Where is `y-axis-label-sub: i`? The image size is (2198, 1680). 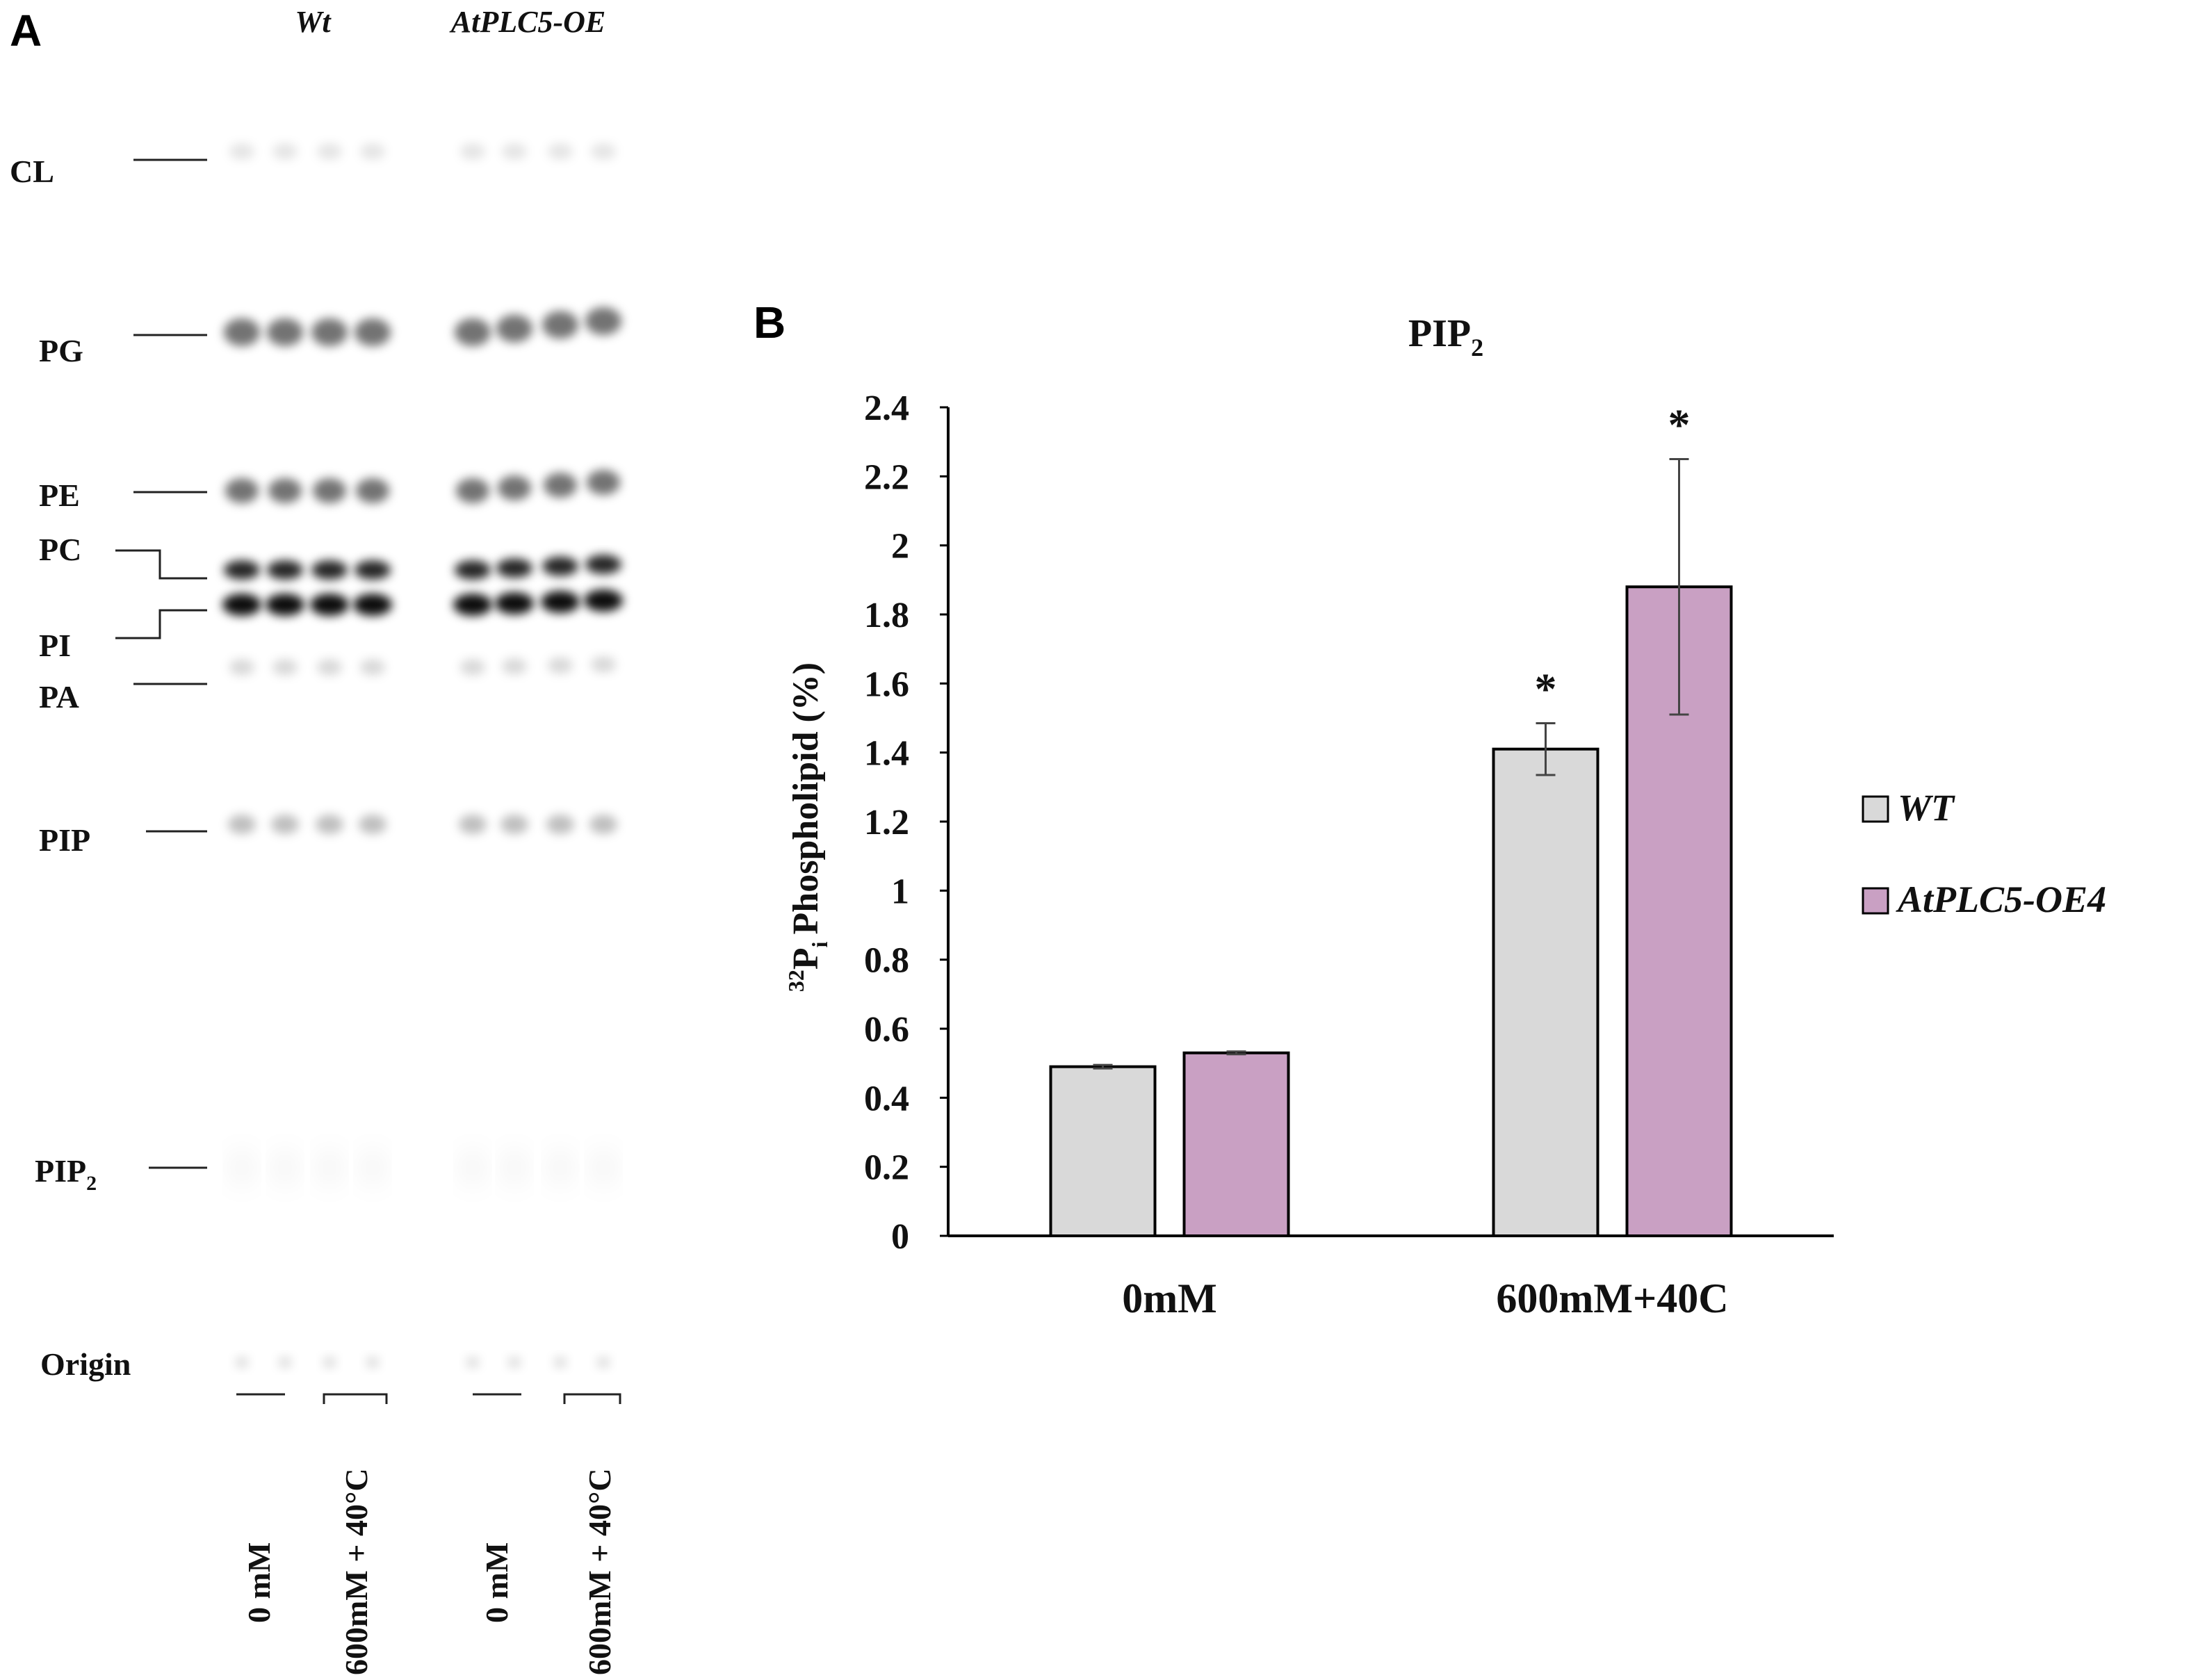 y-axis-label-sub: i is located at coordinates (820, 944).